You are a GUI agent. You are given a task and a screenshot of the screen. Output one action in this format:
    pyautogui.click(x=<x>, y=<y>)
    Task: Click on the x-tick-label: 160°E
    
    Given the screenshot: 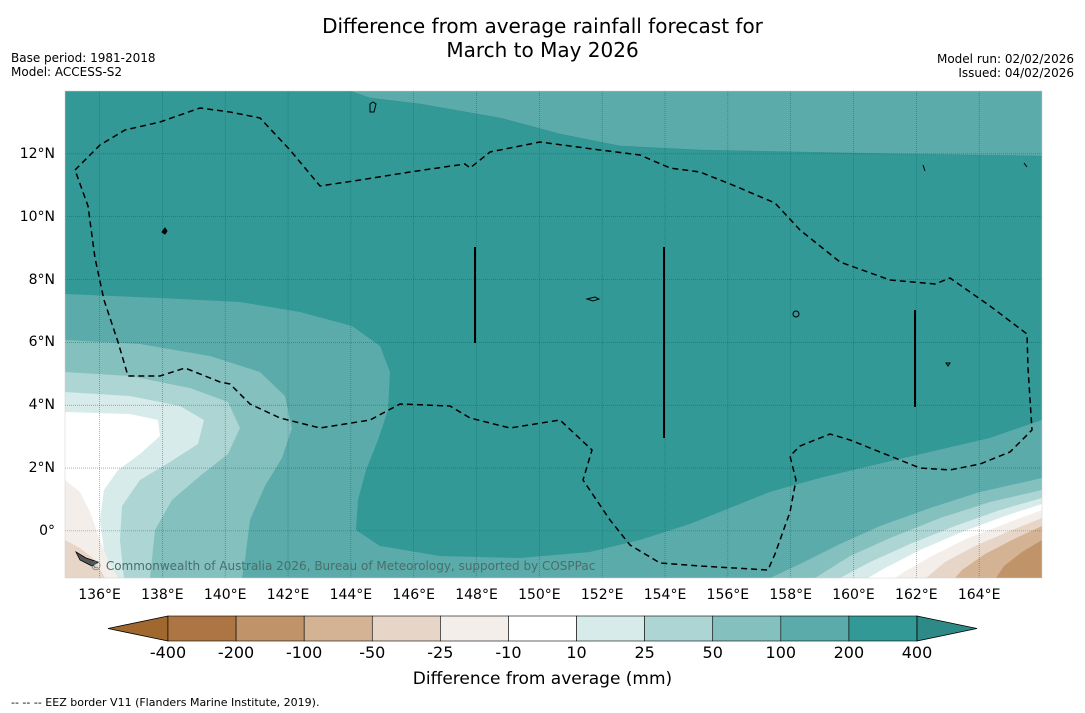 What is the action you would take?
    pyautogui.click(x=853, y=595)
    